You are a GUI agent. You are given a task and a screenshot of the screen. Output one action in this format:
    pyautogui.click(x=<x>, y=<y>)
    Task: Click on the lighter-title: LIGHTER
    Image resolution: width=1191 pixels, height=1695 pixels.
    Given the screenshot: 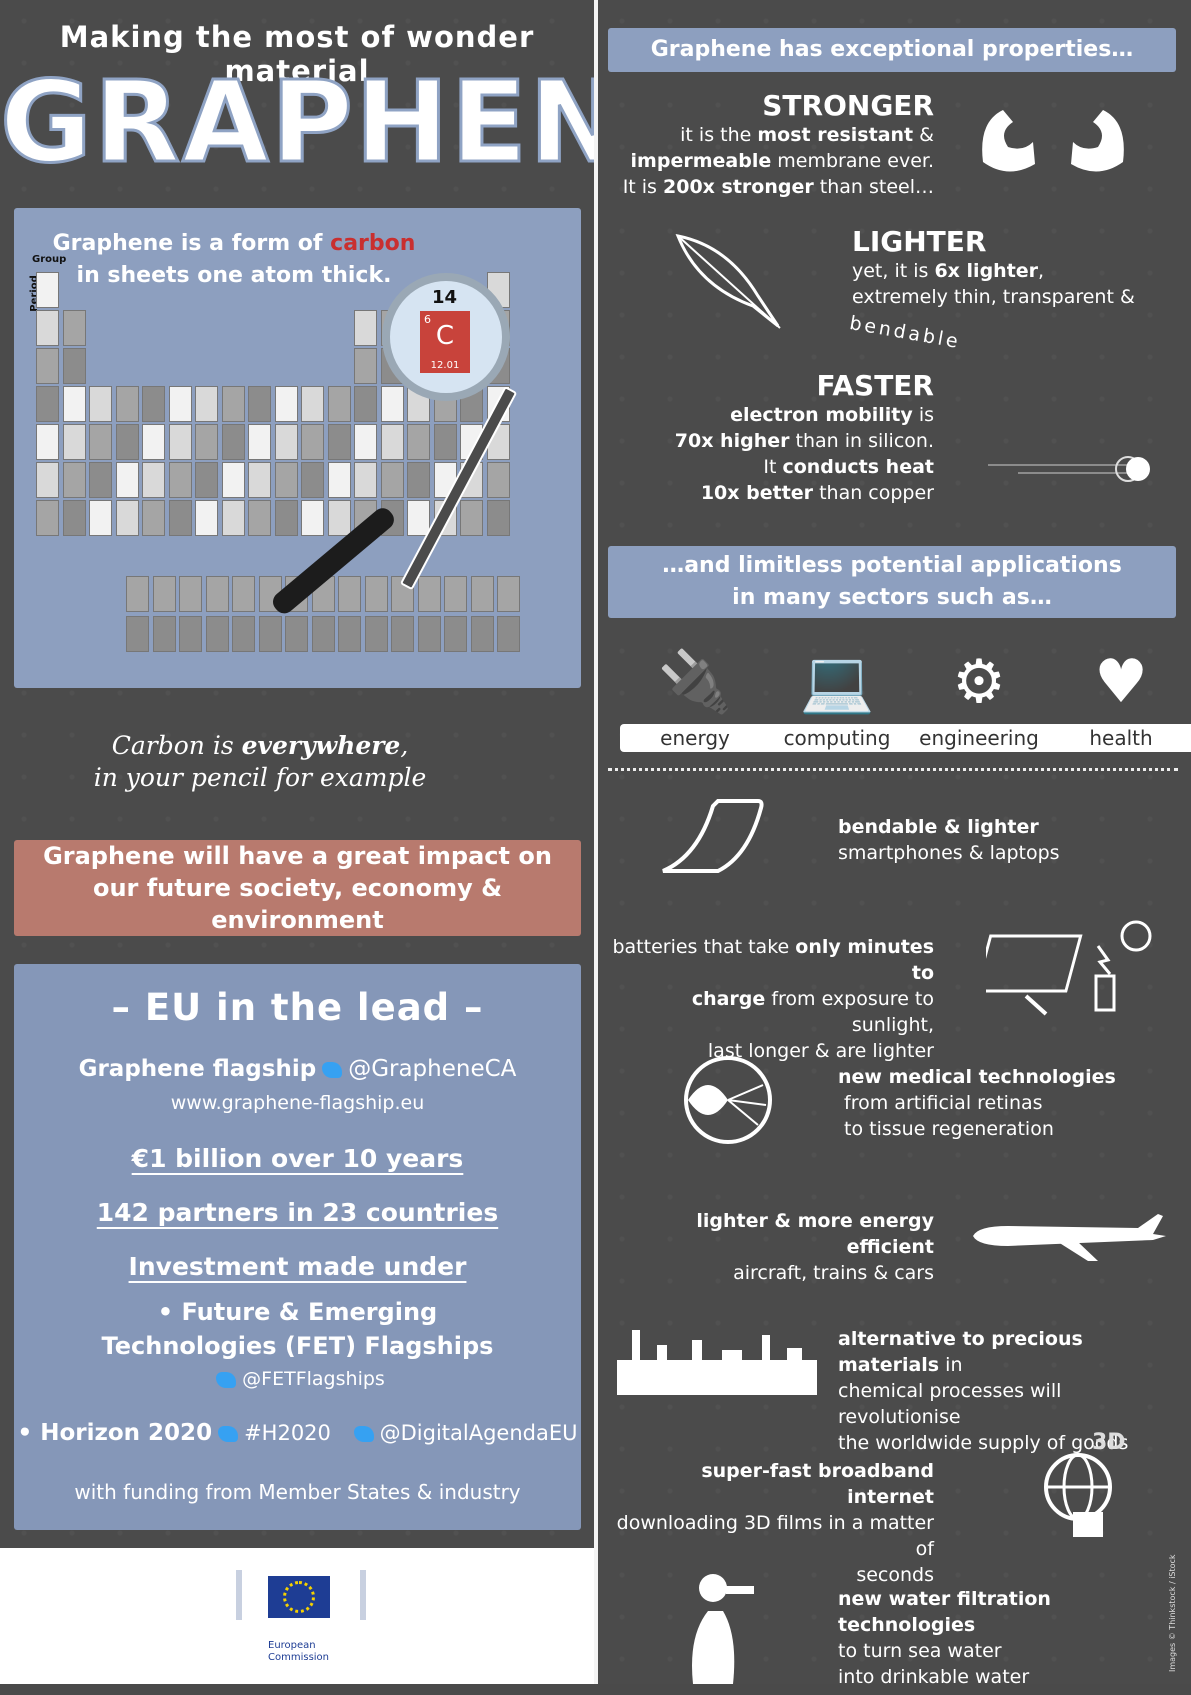 What is the action you would take?
    pyautogui.click(x=919, y=241)
    